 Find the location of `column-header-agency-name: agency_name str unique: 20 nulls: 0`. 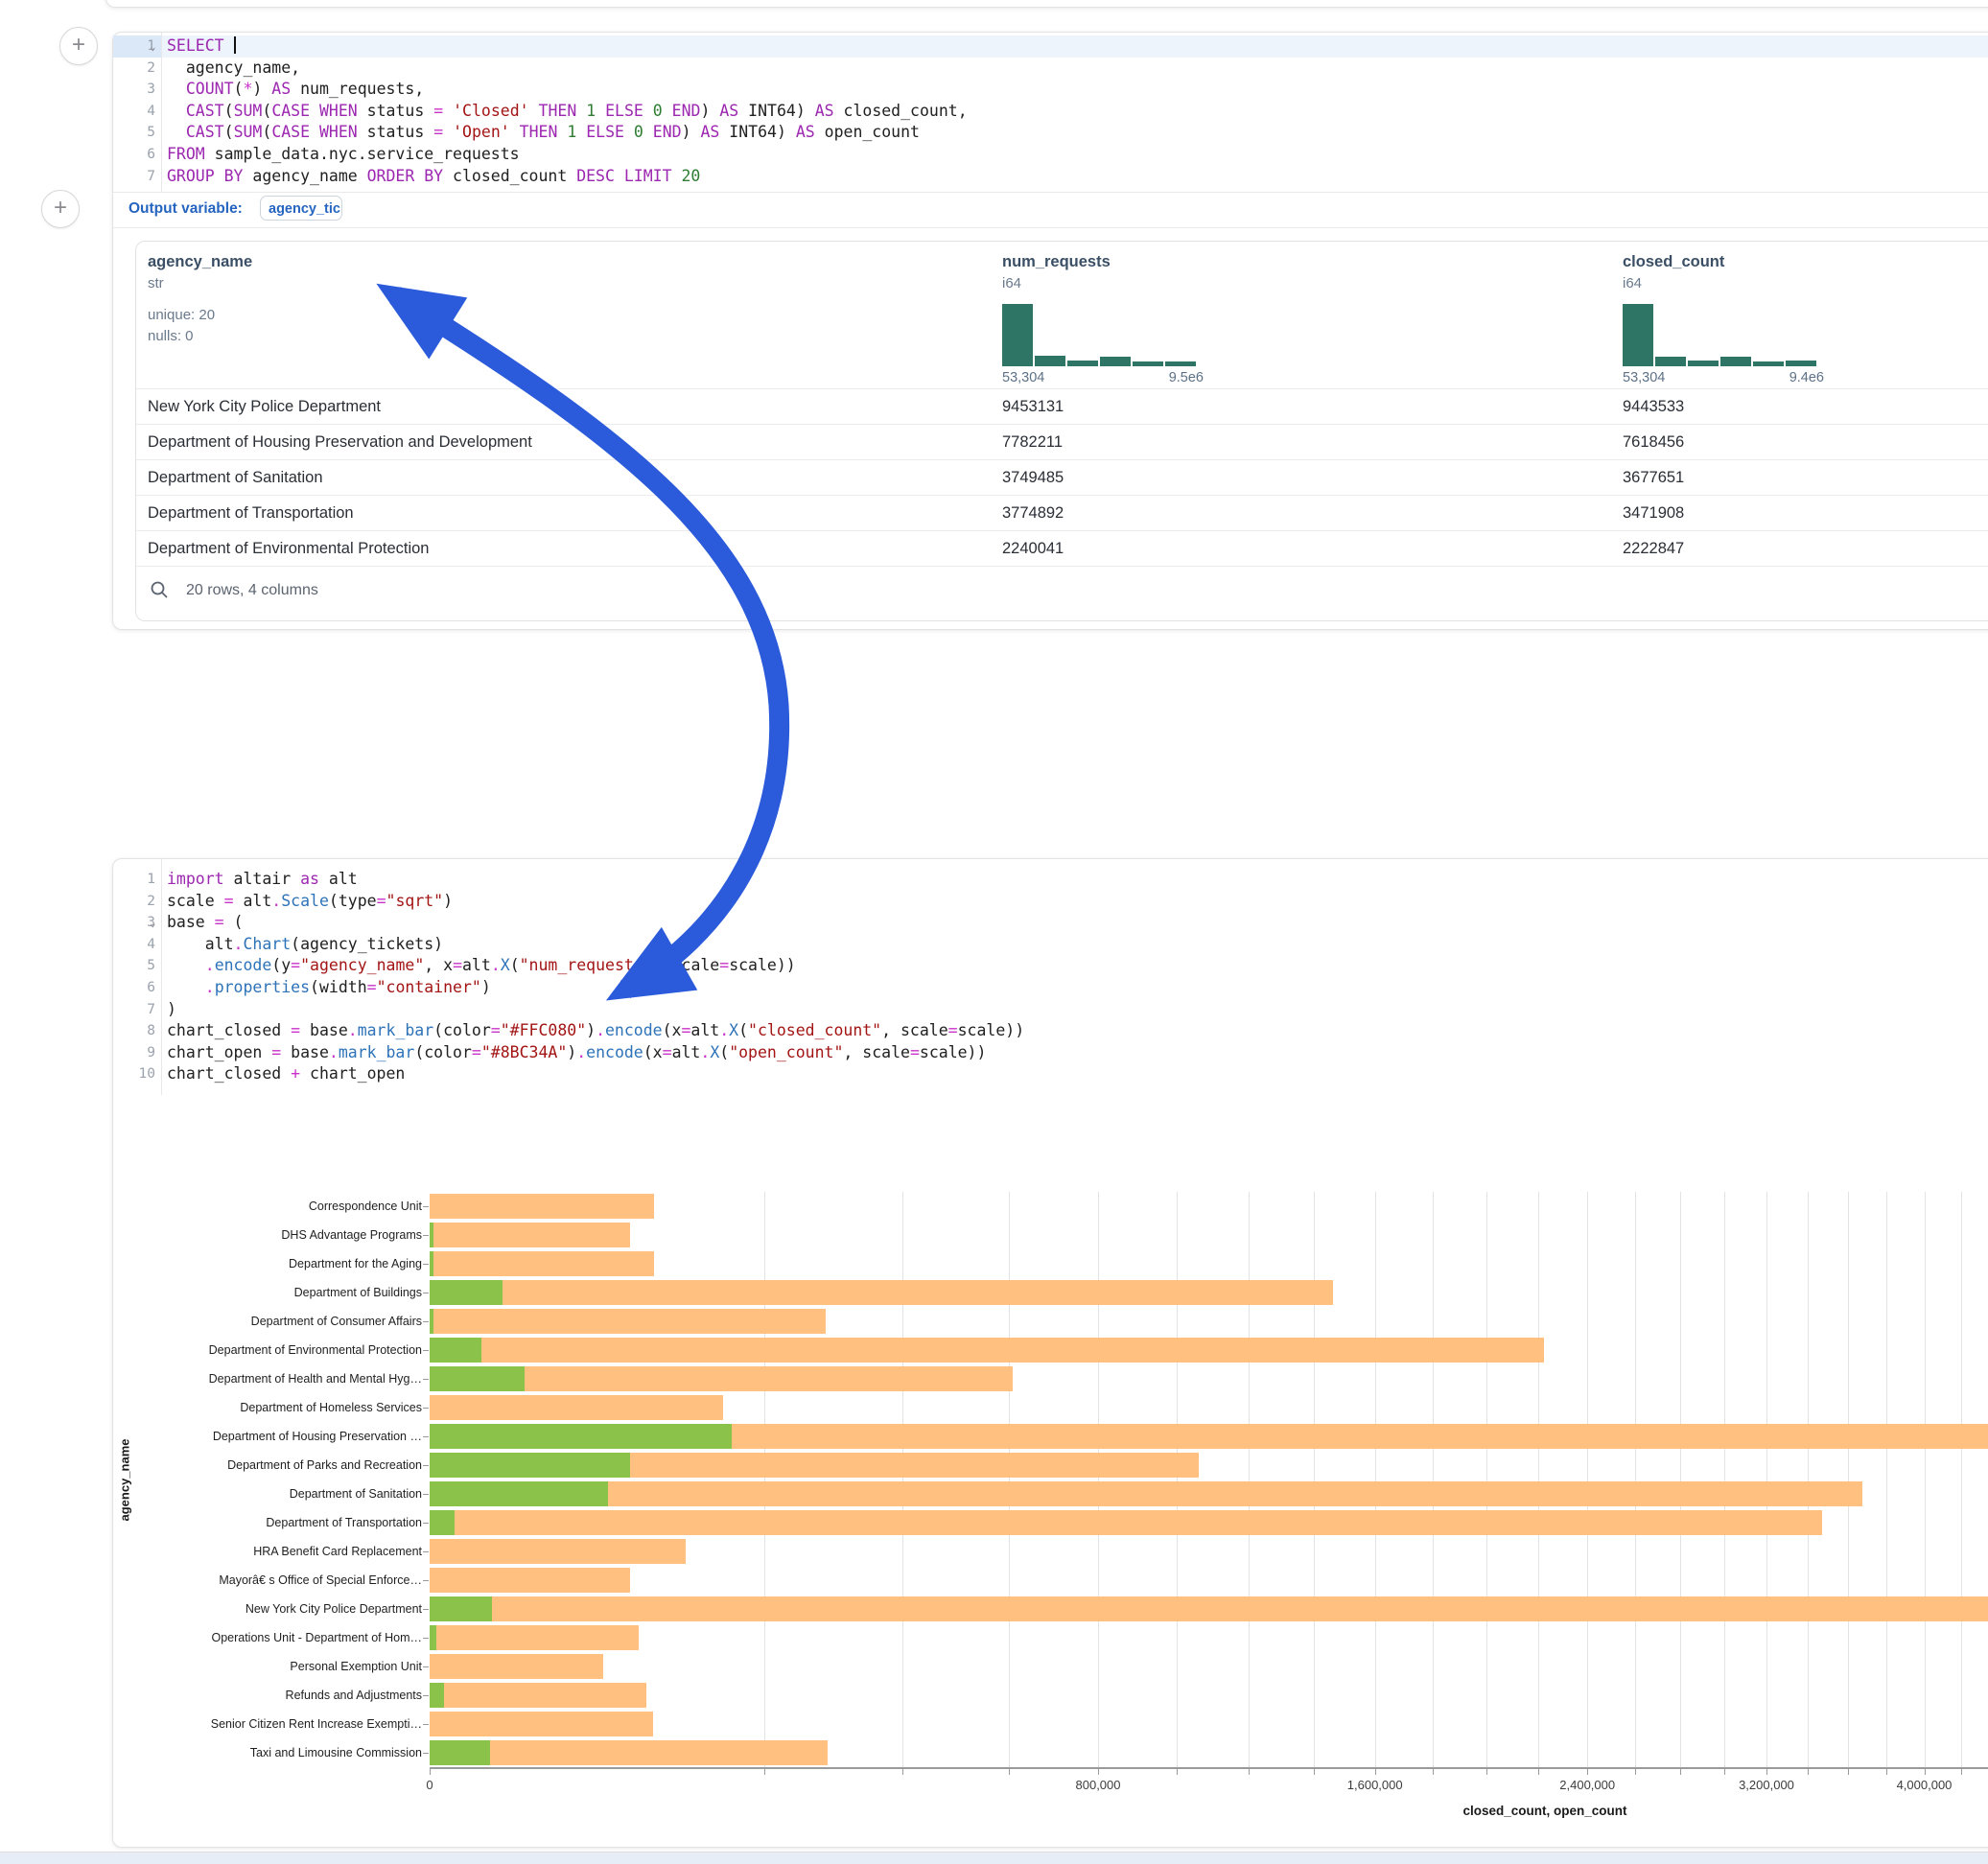

column-header-agency-name: agency_name str unique: 20 nulls: 0 is located at coordinates (200, 300).